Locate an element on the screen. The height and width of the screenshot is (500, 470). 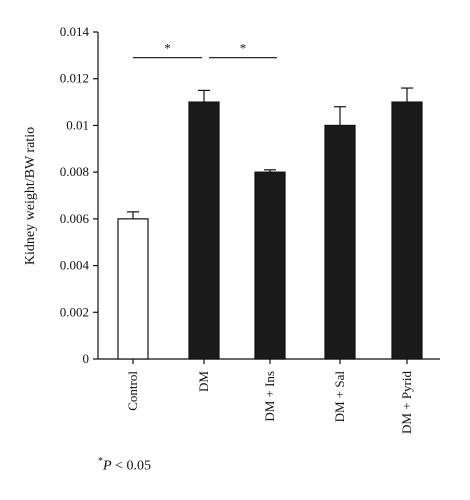
significance-markers: * * is located at coordinates (205, 50).